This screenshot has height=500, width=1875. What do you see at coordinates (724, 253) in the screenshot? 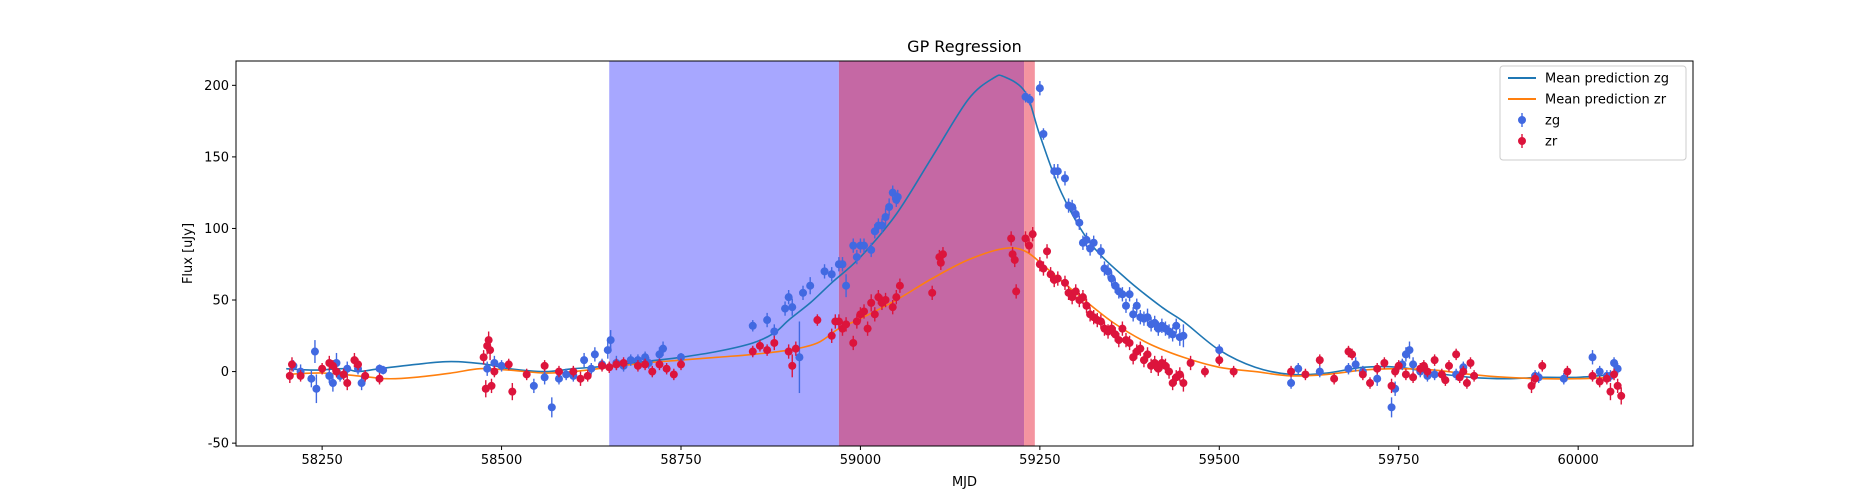
I see `shaded-region-blue` at bounding box center [724, 253].